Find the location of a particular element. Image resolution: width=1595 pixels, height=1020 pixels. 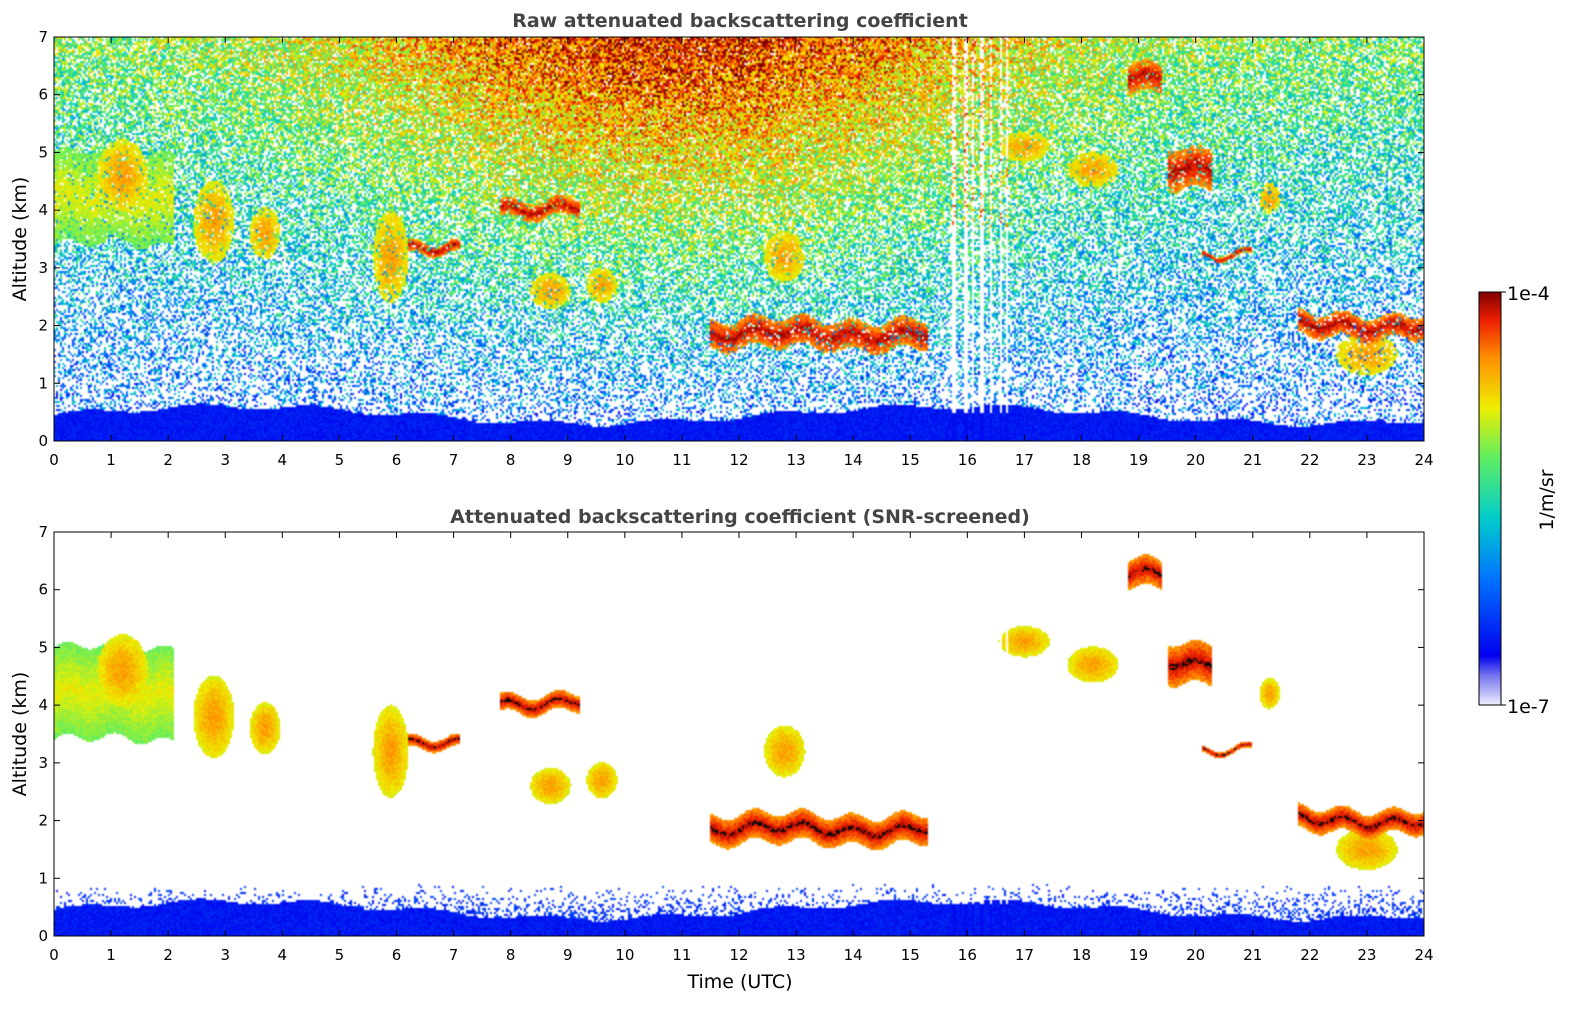

colorbar-gradient is located at coordinates (1490, 498).